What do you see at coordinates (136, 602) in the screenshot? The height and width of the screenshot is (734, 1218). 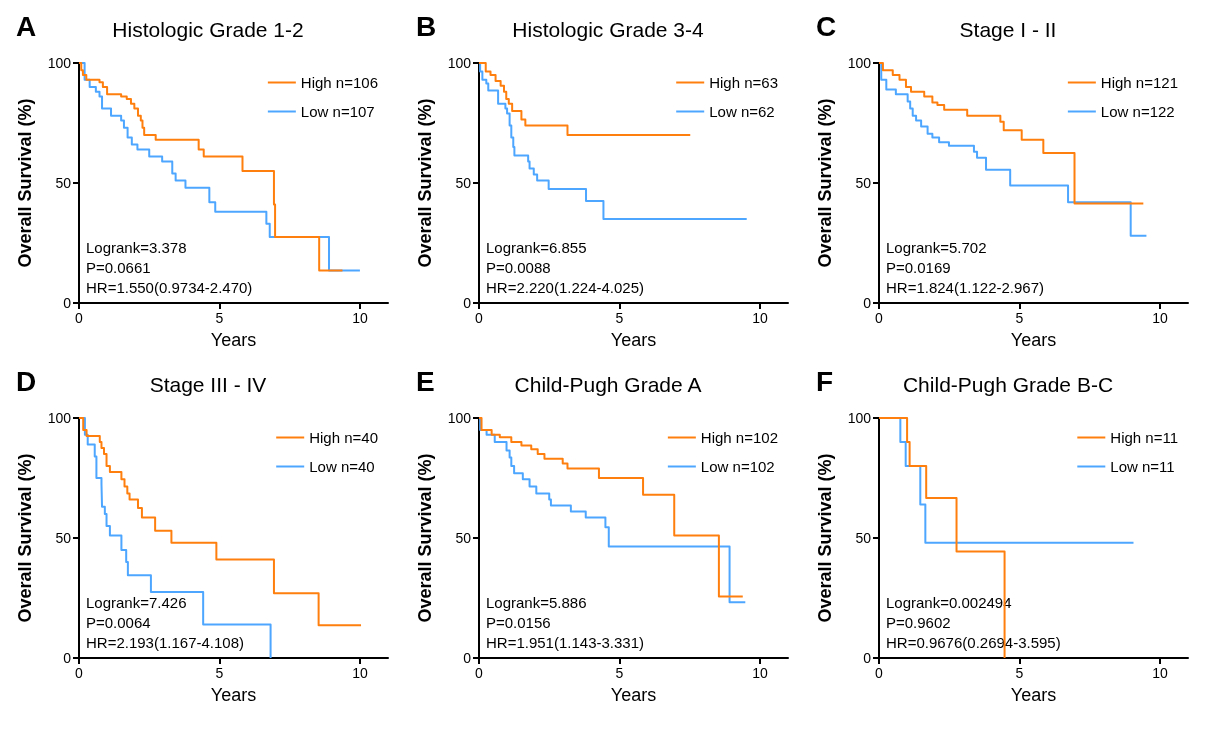 I see `annotation: Logrank=7.426` at bounding box center [136, 602].